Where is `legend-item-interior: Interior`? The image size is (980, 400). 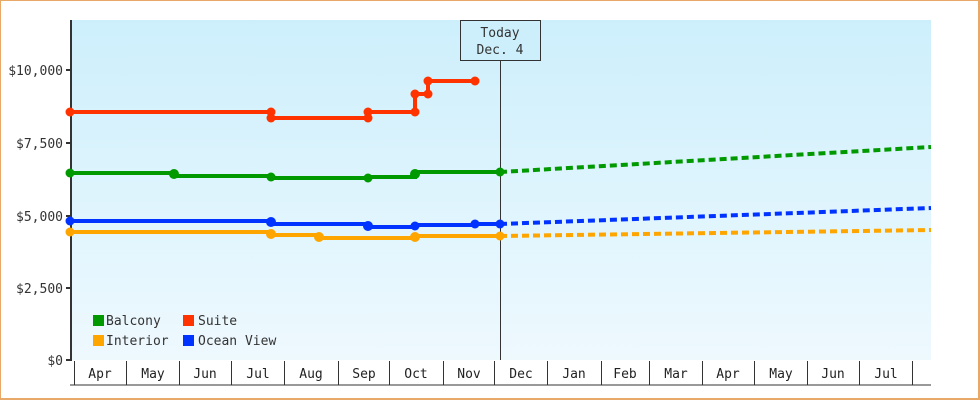
legend-item-interior: Interior is located at coordinates (131, 341).